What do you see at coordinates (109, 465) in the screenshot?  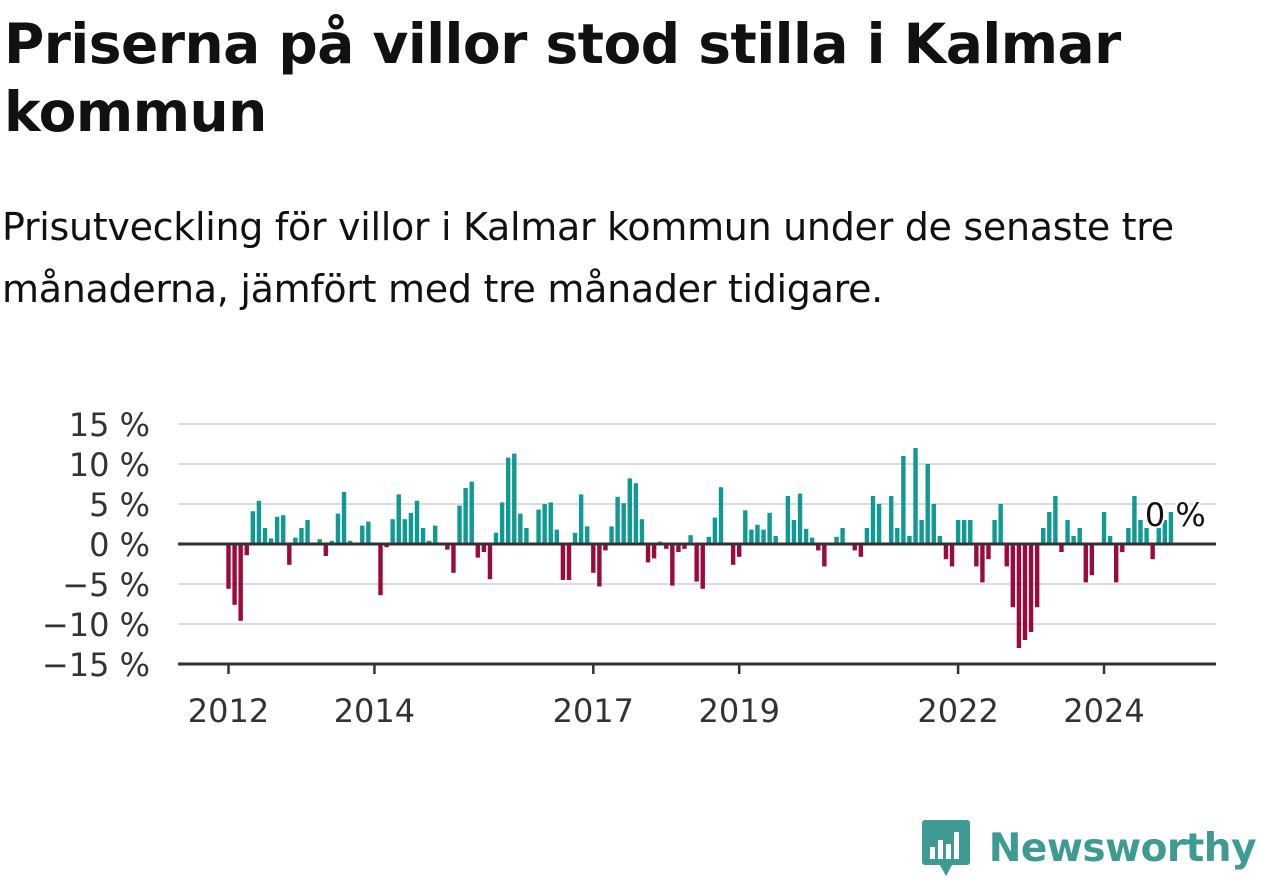 I see `y-tick-label: 10 %` at bounding box center [109, 465].